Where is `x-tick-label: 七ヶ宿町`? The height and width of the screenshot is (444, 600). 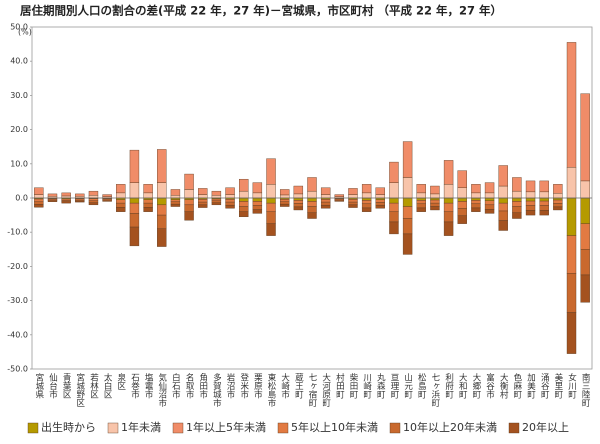 x-tick-label: 七ヶ宿町 is located at coordinates (312, 390).